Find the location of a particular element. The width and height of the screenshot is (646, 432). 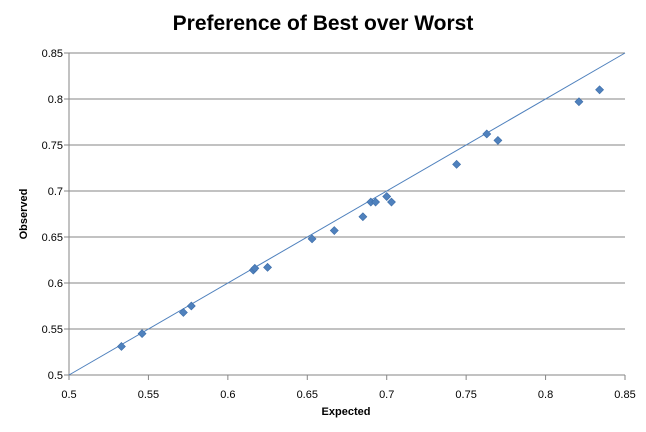

y-tick-label: 0.85 is located at coordinates (52, 54).